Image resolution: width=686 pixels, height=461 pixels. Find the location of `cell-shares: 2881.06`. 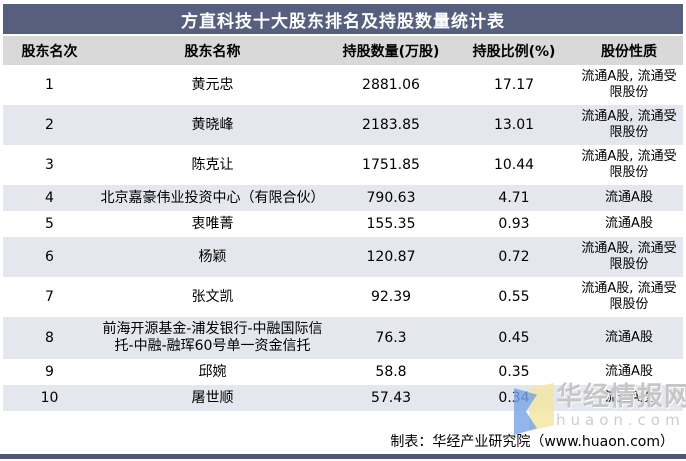

cell-shares: 2881.06 is located at coordinates (391, 84).